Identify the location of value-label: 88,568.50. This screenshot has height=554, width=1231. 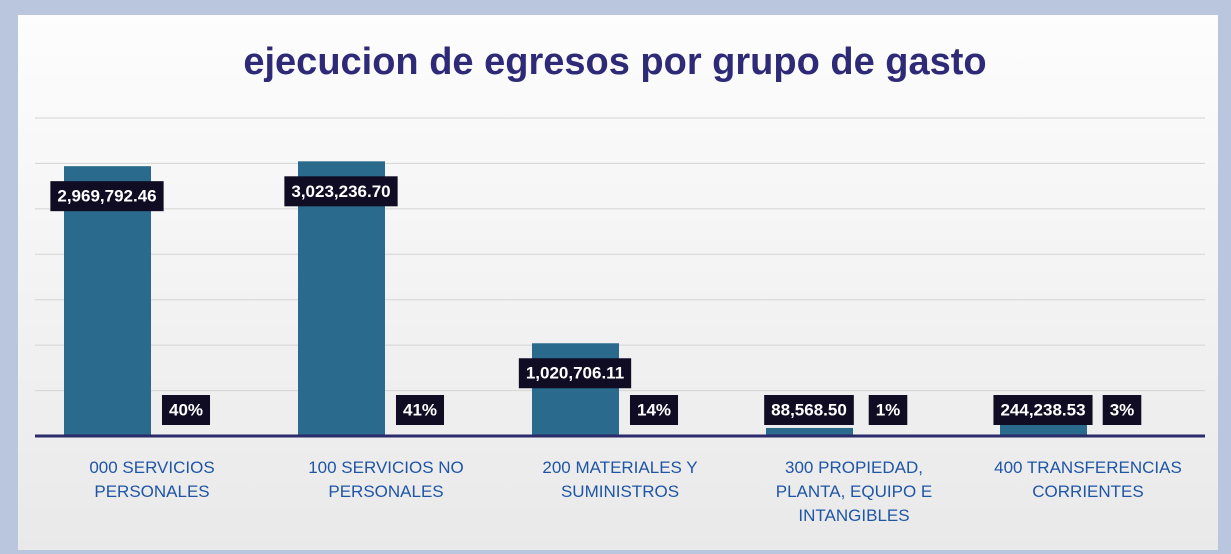
(809, 409).